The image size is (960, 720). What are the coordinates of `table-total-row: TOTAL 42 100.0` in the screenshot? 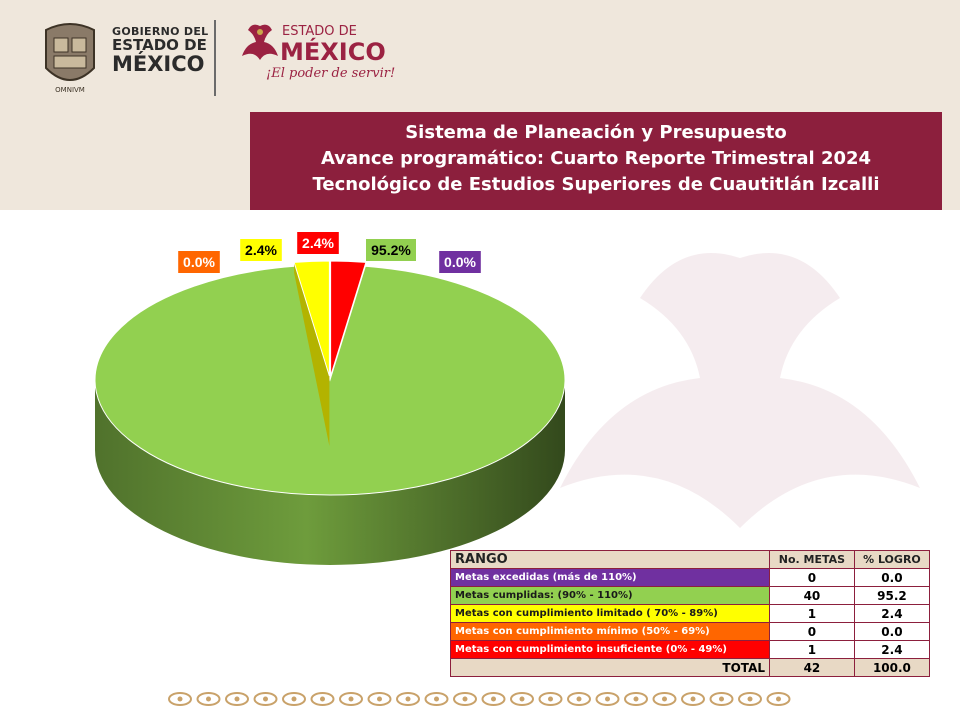 It's located at (690, 667).